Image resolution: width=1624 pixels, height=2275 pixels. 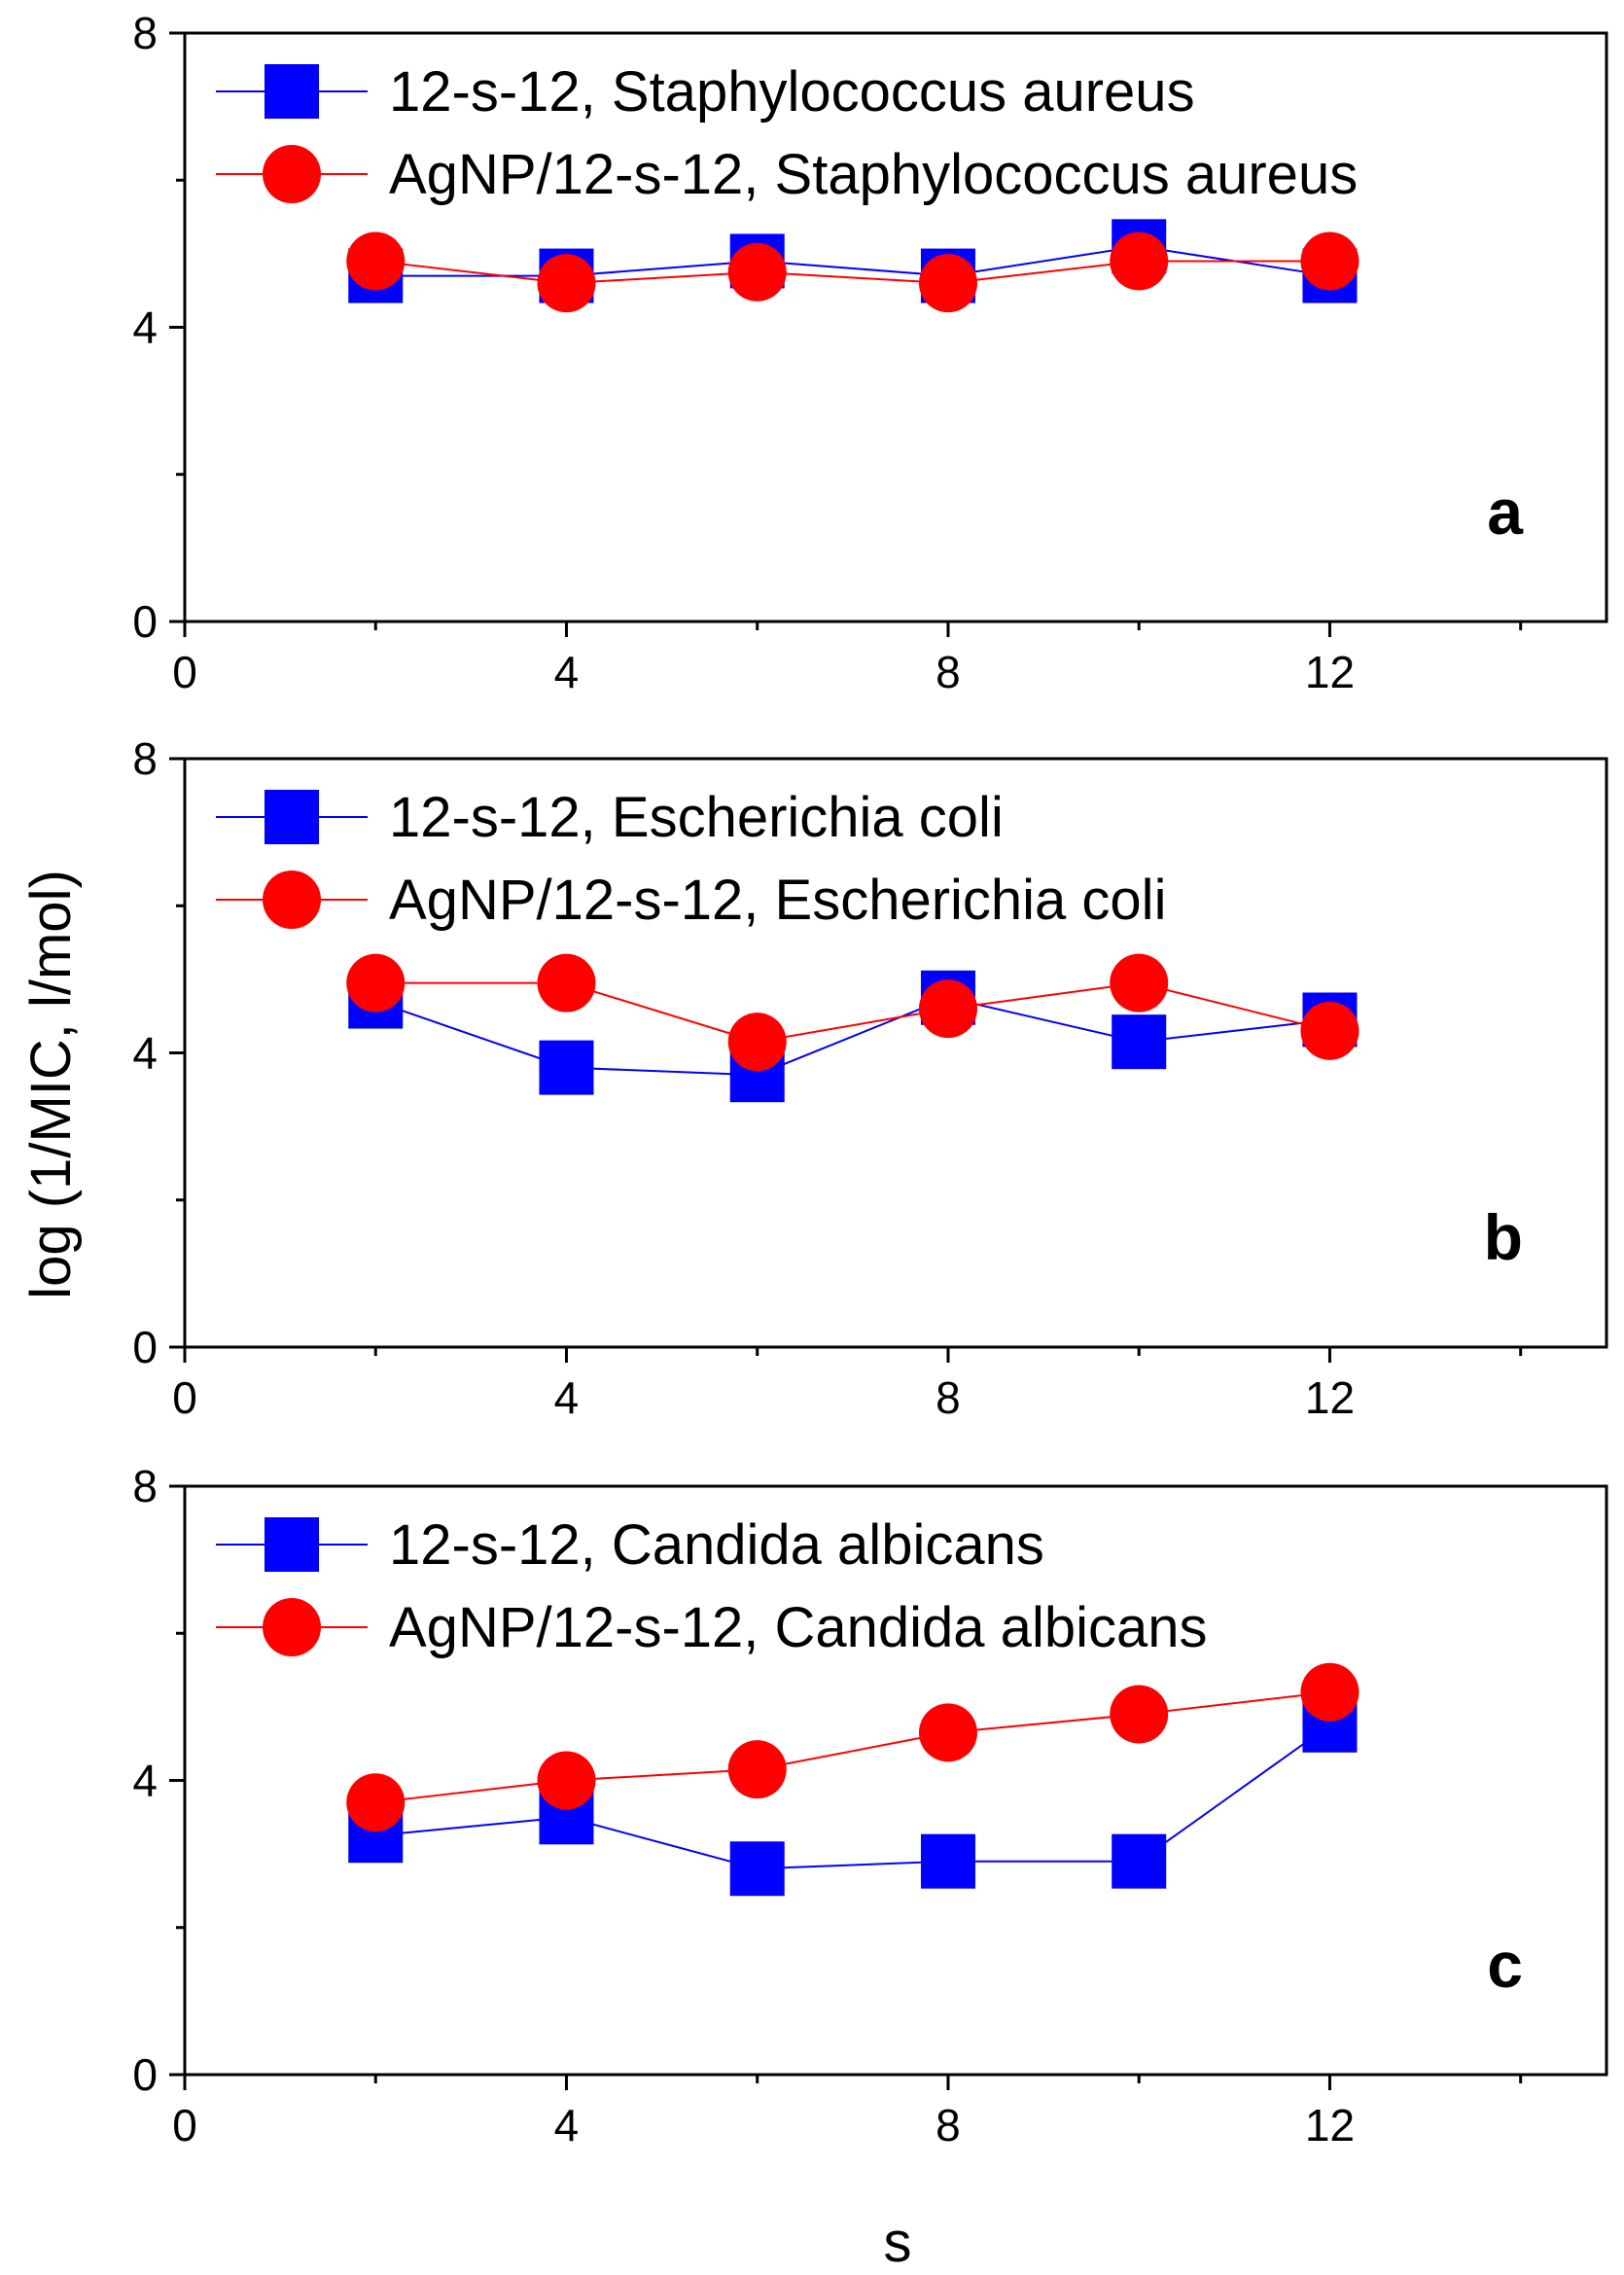 What do you see at coordinates (1503, 1237) in the screenshot?
I see `panel-letter: b` at bounding box center [1503, 1237].